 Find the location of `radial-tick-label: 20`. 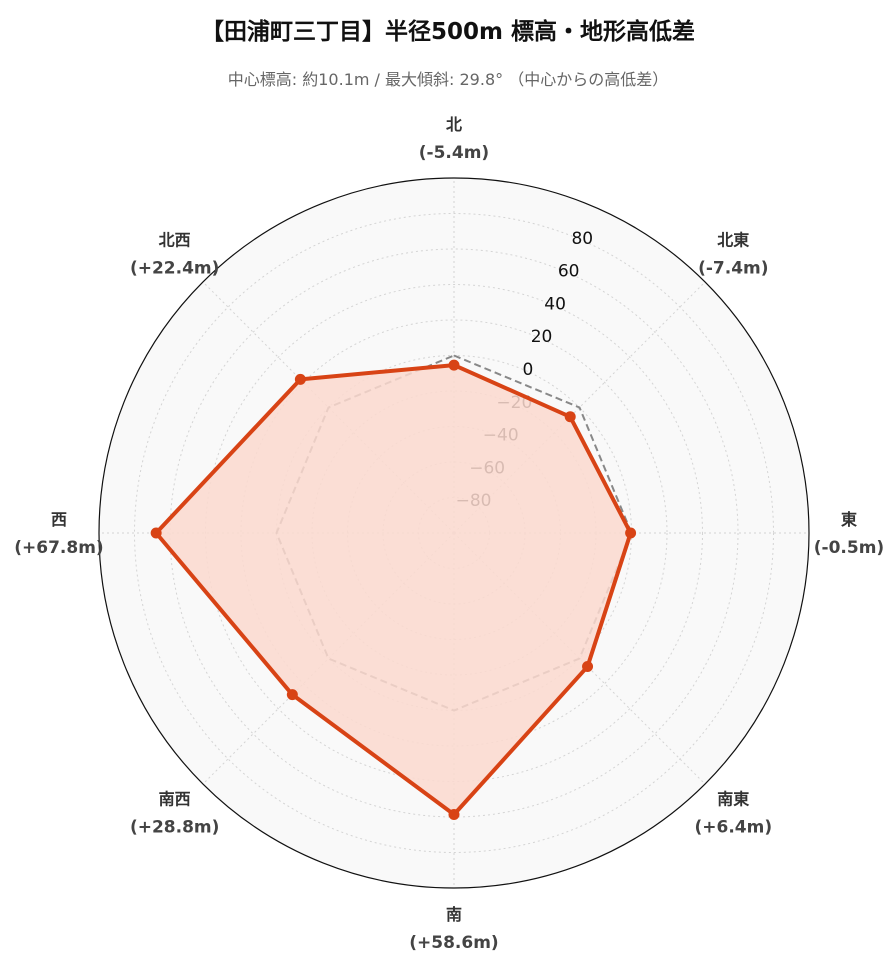

radial-tick-label: 20 is located at coordinates (542, 337).